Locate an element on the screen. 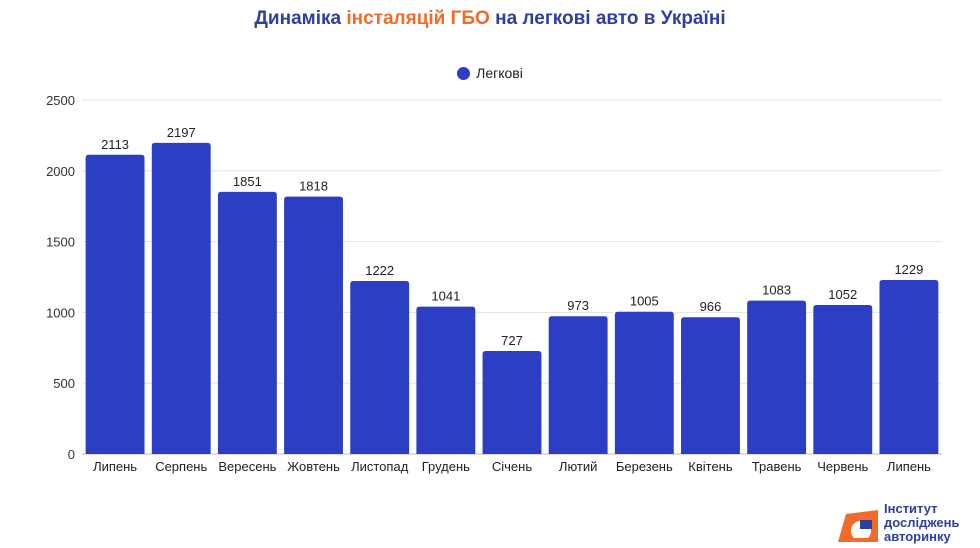 The width and height of the screenshot is (980, 548). chart-legend: Легкові is located at coordinates (490, 73).